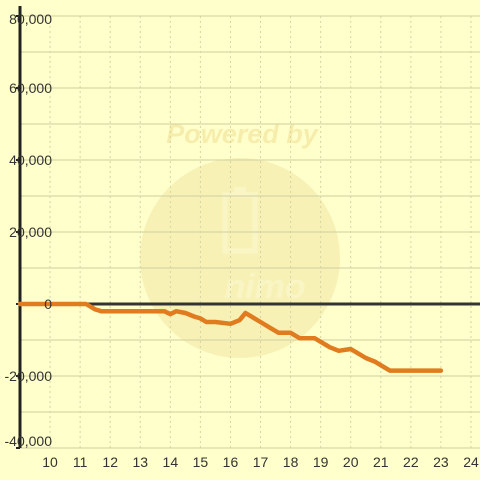 This screenshot has width=480, height=480. Describe the element at coordinates (261, 462) in the screenshot. I see `x-tick-label: 17` at that location.